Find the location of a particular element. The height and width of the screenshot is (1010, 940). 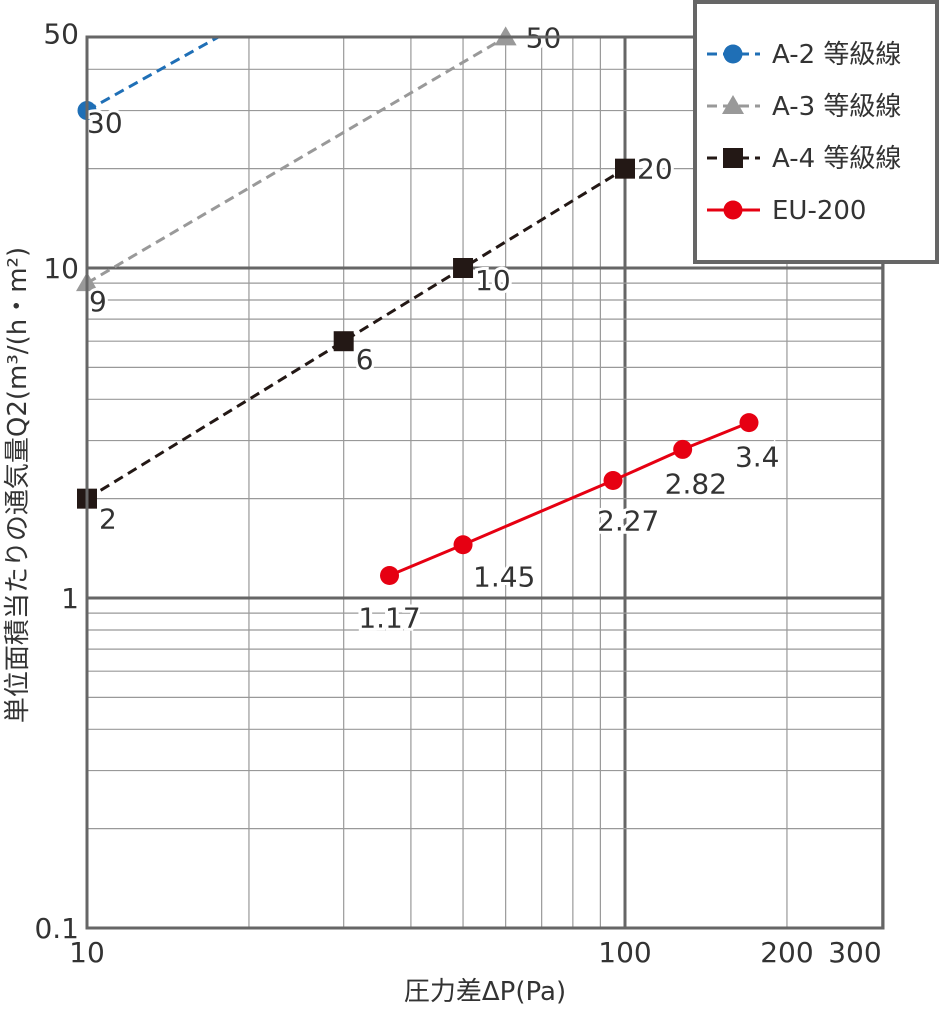

legend: A-2 等級線 A-3 等級線 A-4 等級線 EU-200 is located at coordinates (816, 132).